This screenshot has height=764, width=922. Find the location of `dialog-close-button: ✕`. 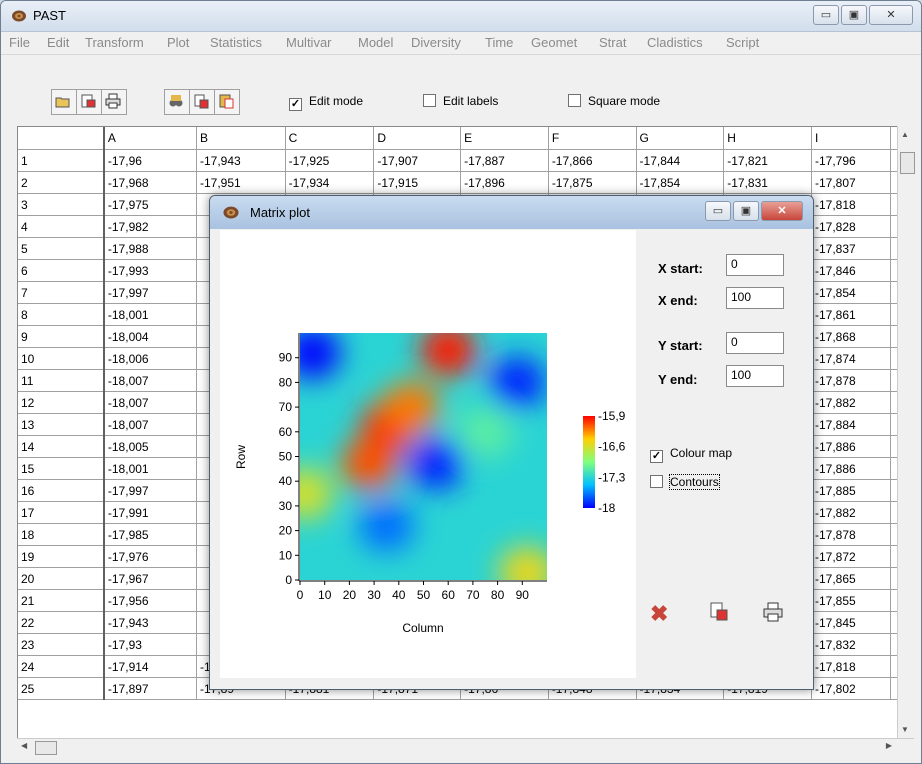

dialog-close-button: ✕ is located at coordinates (782, 211).